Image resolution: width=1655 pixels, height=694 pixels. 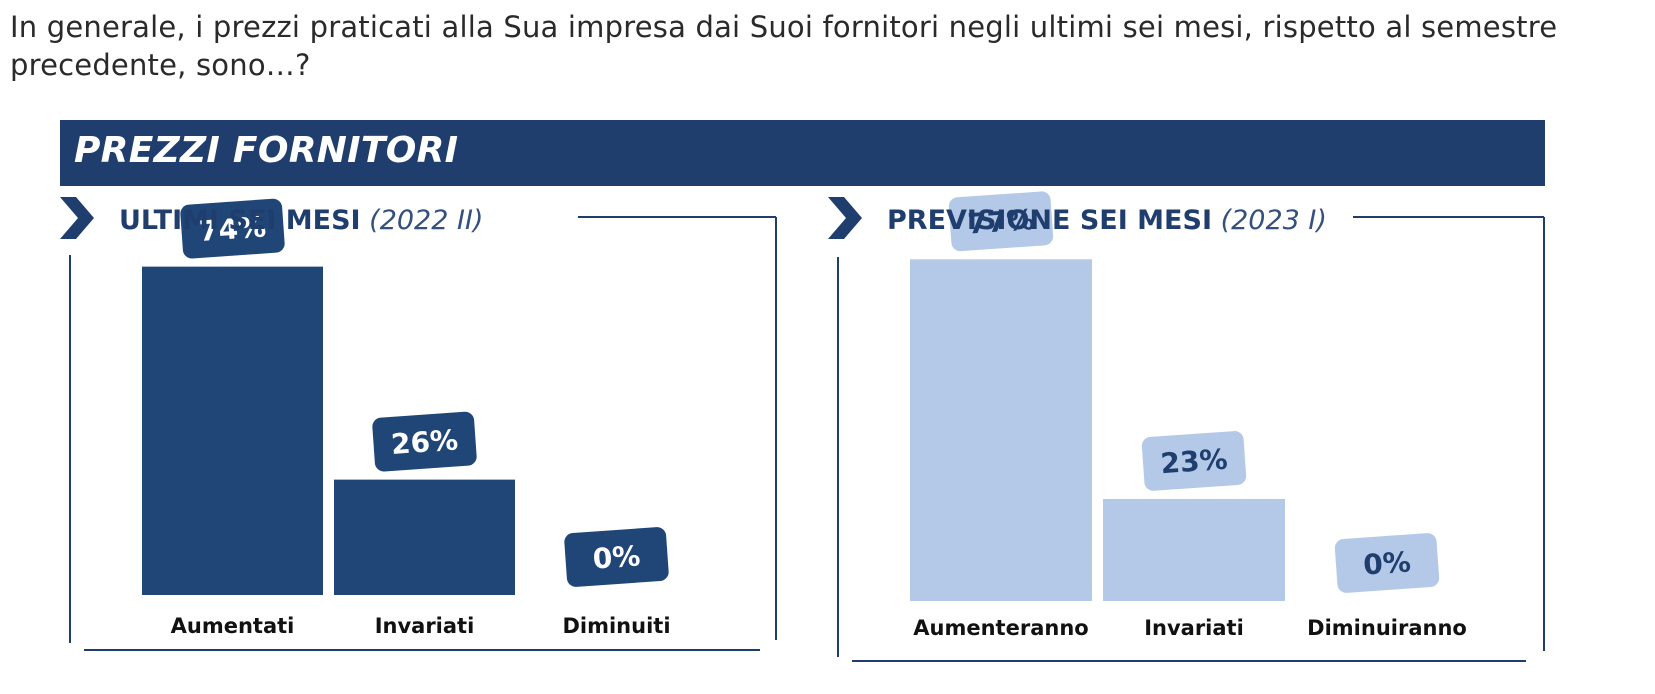 What do you see at coordinates (266, 150) in the screenshot?
I see `banner-title: PREZZI FORNITORI` at bounding box center [266, 150].